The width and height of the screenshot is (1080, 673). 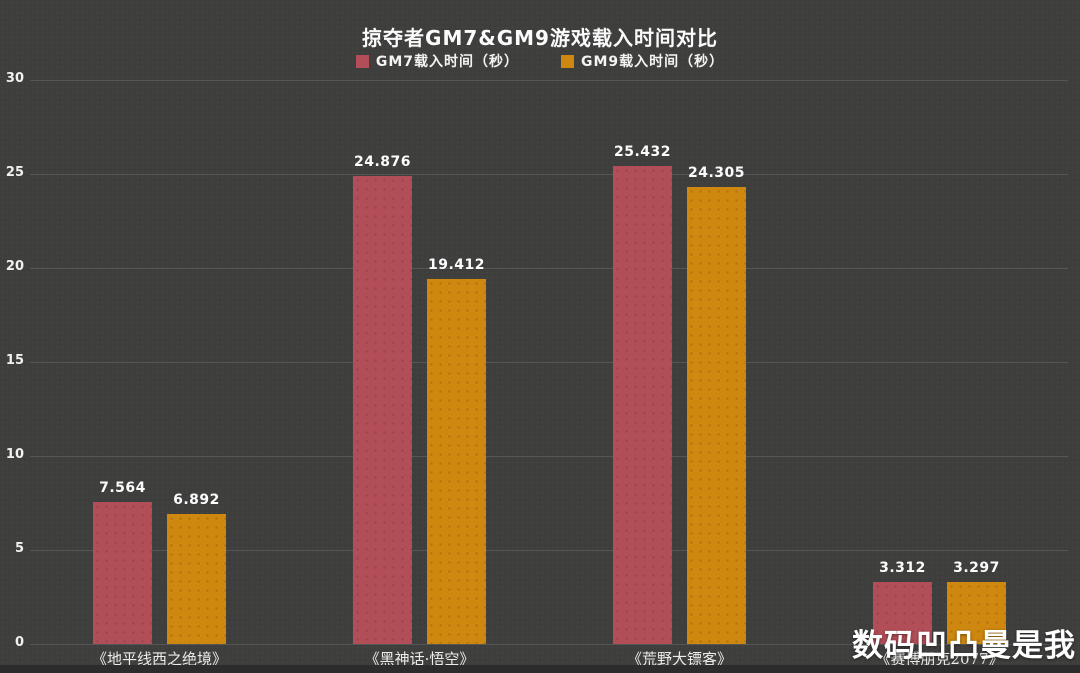 What do you see at coordinates (14, 454) in the screenshot?
I see `y-axis-tick-label: 10` at bounding box center [14, 454].